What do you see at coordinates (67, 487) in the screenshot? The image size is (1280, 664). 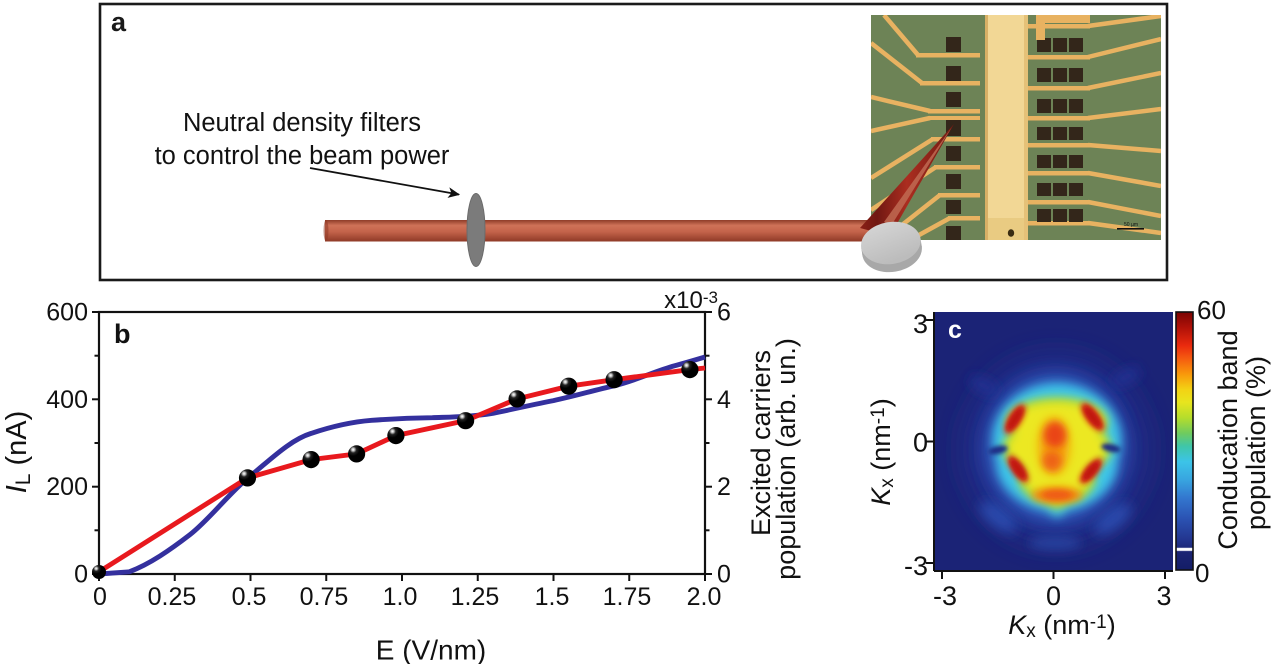 I see `svg-text: 200` at bounding box center [67, 487].